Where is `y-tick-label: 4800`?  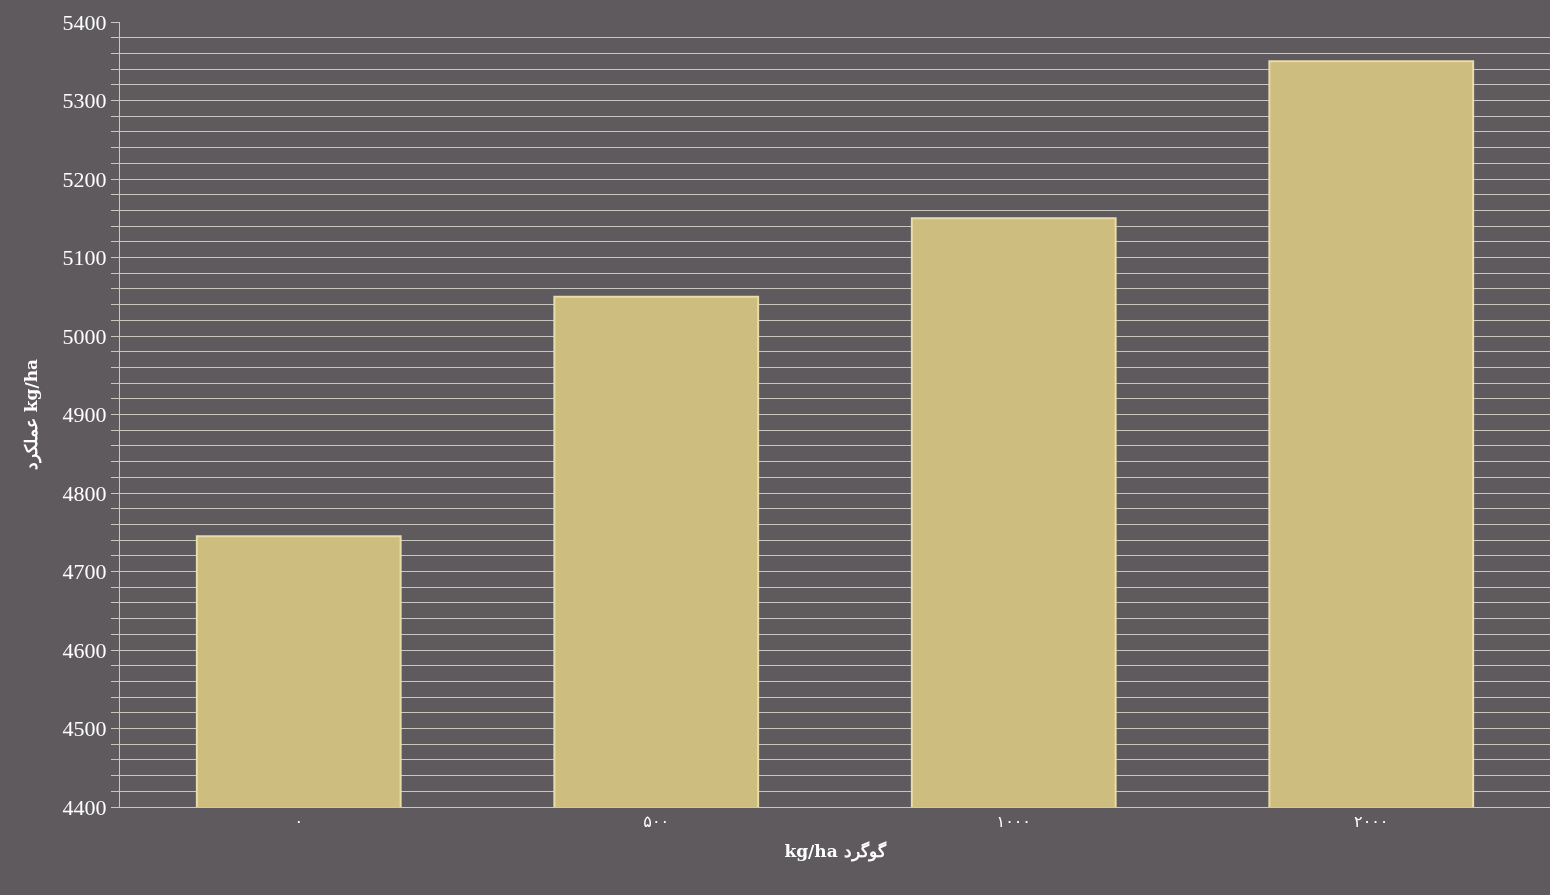
y-tick-label: 4800 is located at coordinates (84, 493).